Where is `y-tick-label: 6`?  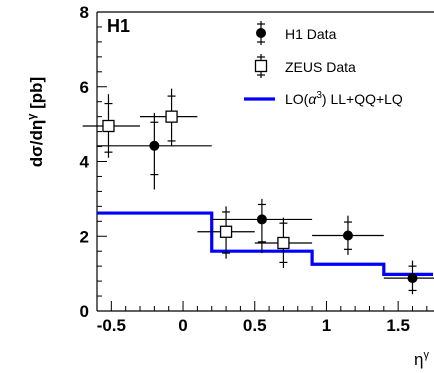 y-tick-label: 6 is located at coordinates (84, 87).